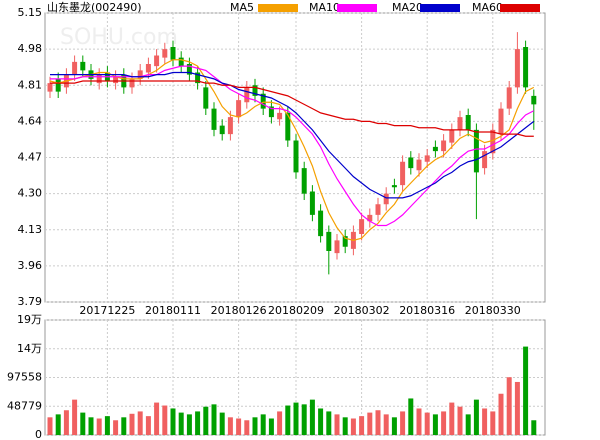  What do you see at coordinates (242, 7) in the screenshot?
I see `legend-label: MA5` at bounding box center [242, 7].